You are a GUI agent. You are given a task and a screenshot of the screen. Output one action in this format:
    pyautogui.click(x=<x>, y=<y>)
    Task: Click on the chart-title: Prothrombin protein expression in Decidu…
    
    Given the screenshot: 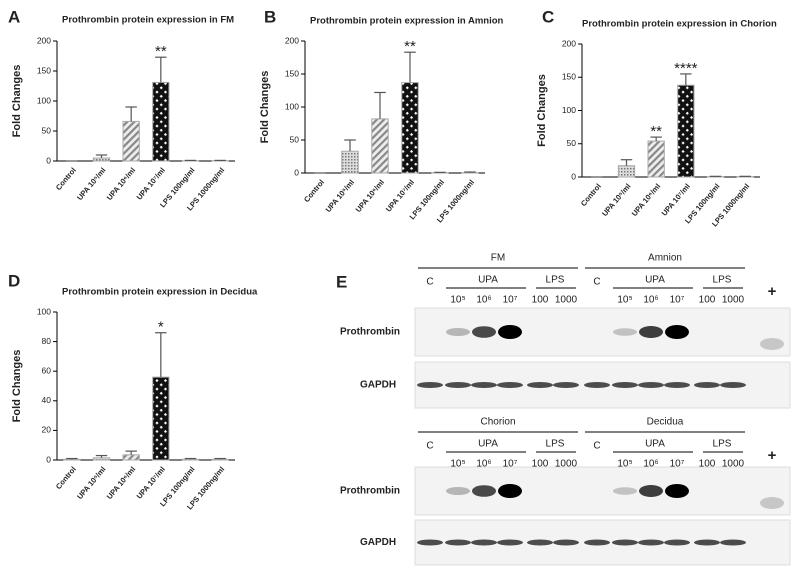 What is the action you would take?
    pyautogui.click(x=160, y=292)
    